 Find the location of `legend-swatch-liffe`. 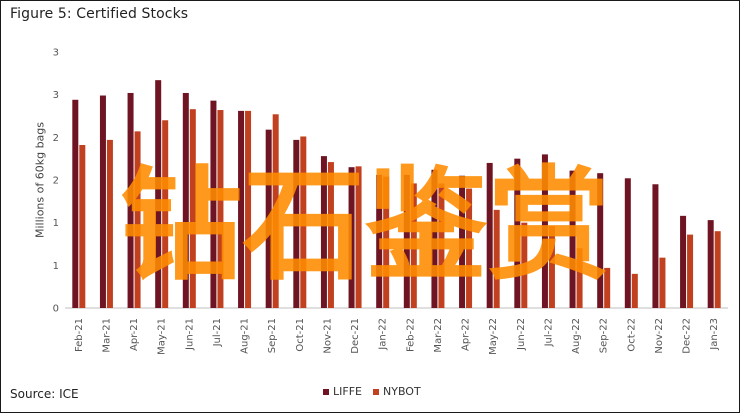

legend-swatch-liffe is located at coordinates (326, 392).